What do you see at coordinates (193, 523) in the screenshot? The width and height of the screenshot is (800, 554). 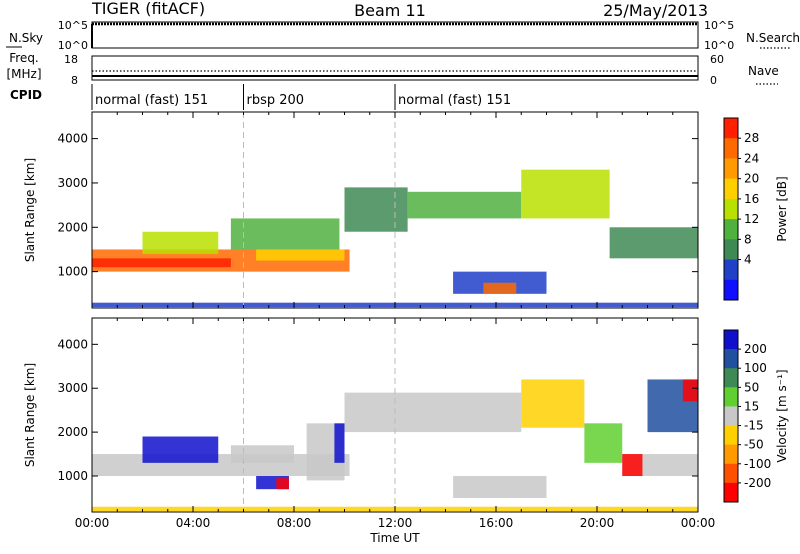 I see `x-tick-label: 04:00` at bounding box center [193, 523].